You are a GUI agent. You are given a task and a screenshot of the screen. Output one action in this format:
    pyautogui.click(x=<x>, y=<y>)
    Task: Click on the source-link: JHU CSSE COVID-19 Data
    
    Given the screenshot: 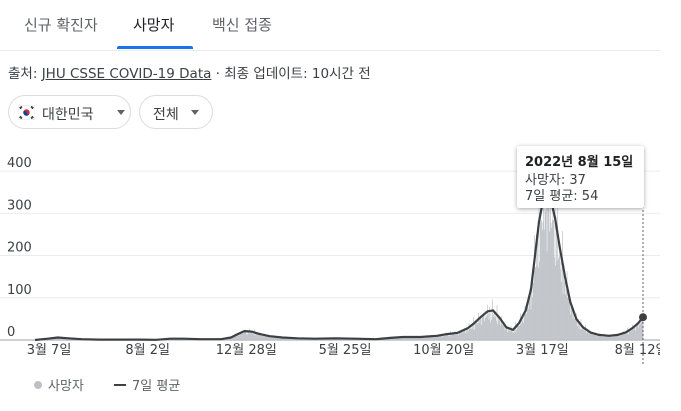 What is the action you would take?
    pyautogui.click(x=126, y=74)
    